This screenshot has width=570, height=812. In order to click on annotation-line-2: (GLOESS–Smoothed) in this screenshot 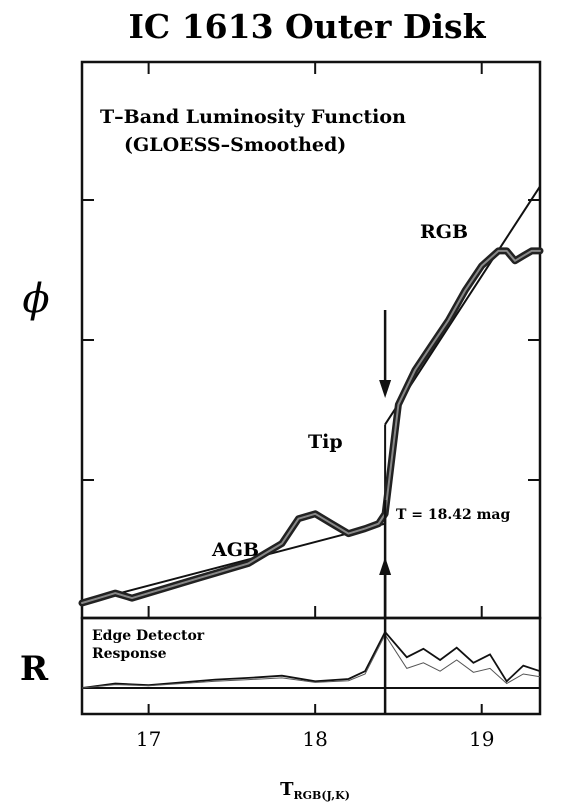, I will do `click(235, 145)`.